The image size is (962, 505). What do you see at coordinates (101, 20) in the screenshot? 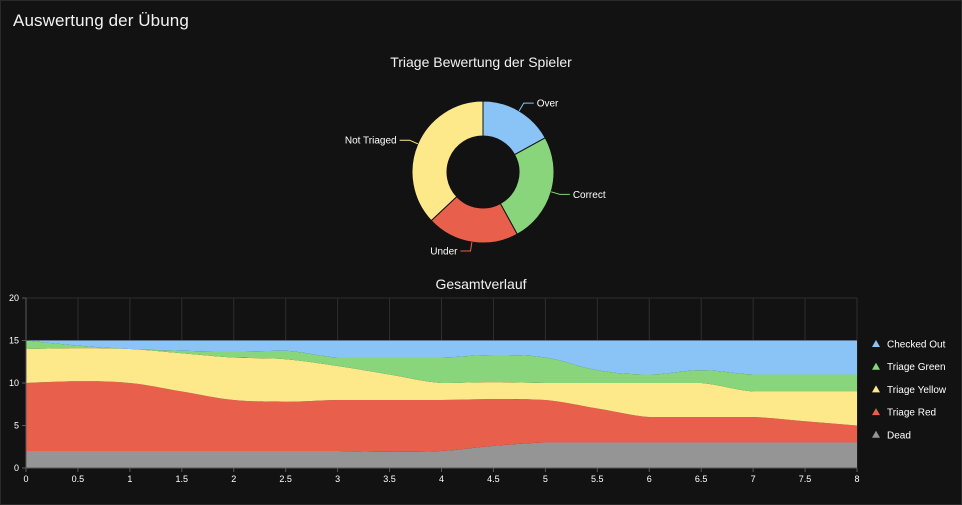
I see `page-title: Auswertung der Übung` at bounding box center [101, 20].